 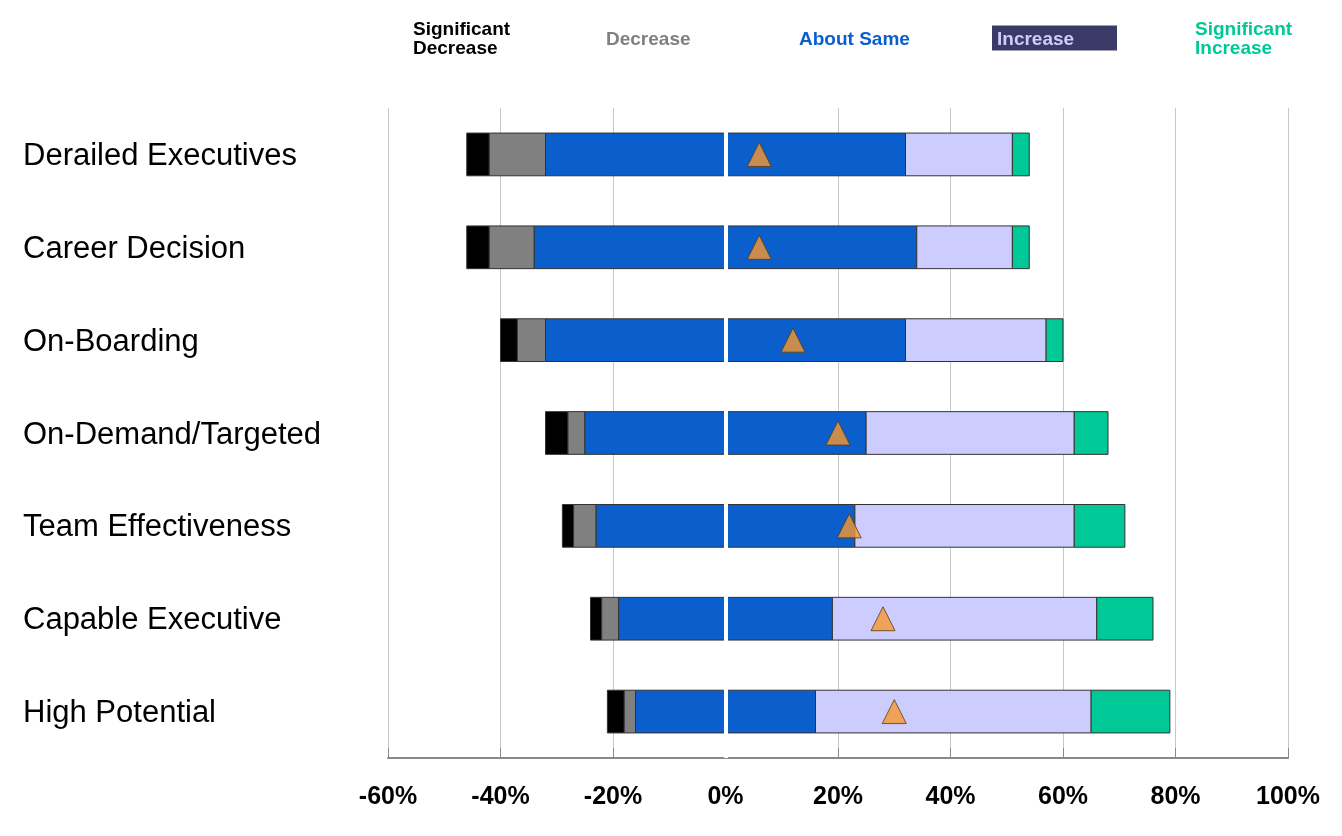 What do you see at coordinates (152, 619) in the screenshot?
I see `y-tick-label: Capable Executive` at bounding box center [152, 619].